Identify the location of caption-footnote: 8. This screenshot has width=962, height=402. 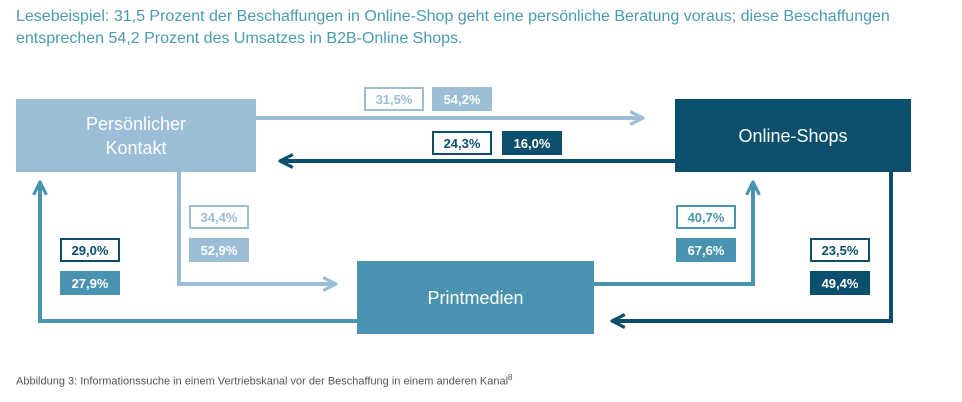
(510, 377).